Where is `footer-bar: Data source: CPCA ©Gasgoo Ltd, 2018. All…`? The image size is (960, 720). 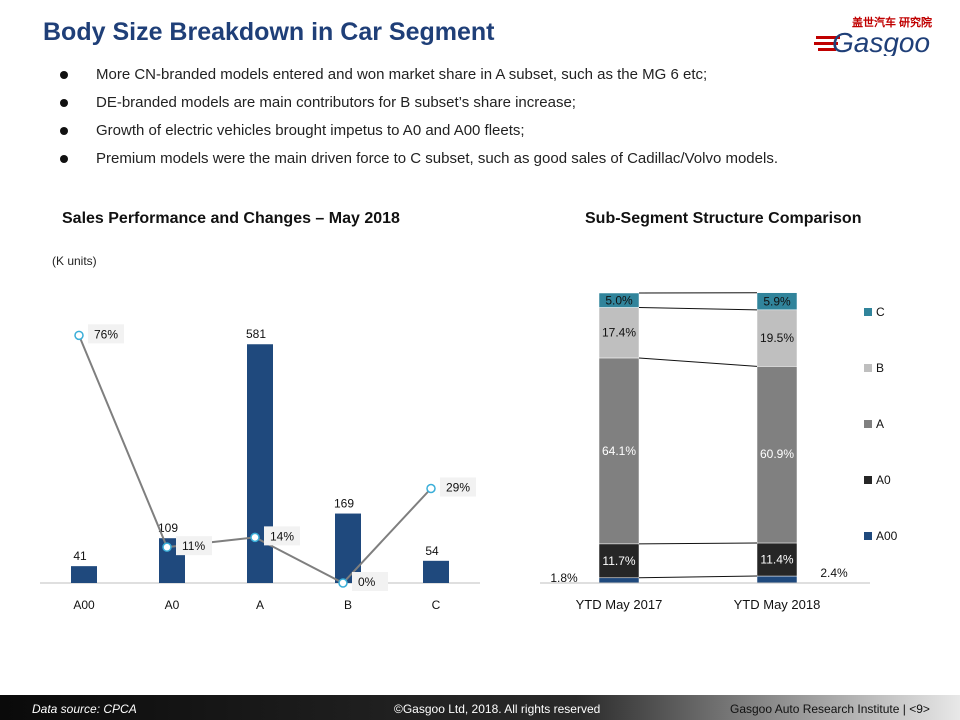 footer-bar: Data source: CPCA ©Gasgoo Ltd, 2018. All… is located at coordinates (480, 707).